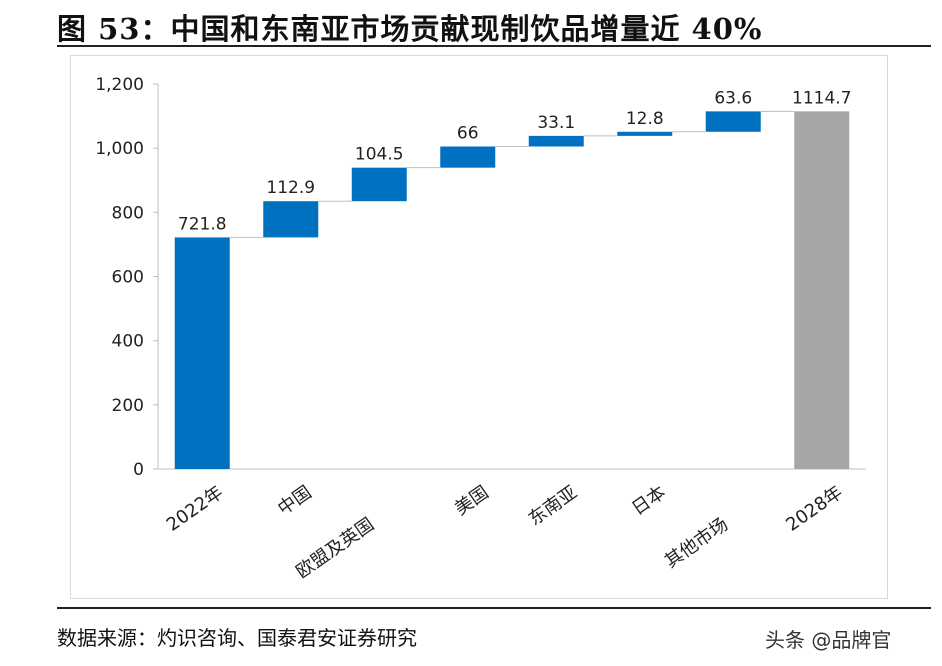  Describe the element at coordinates (128, 213) in the screenshot. I see `y-tick-label: 800` at that location.